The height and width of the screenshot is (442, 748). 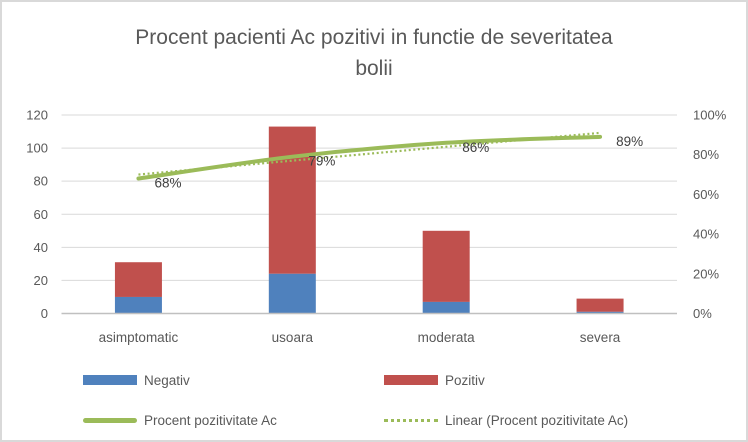 I want to click on positivity-line, so click(x=369, y=157).